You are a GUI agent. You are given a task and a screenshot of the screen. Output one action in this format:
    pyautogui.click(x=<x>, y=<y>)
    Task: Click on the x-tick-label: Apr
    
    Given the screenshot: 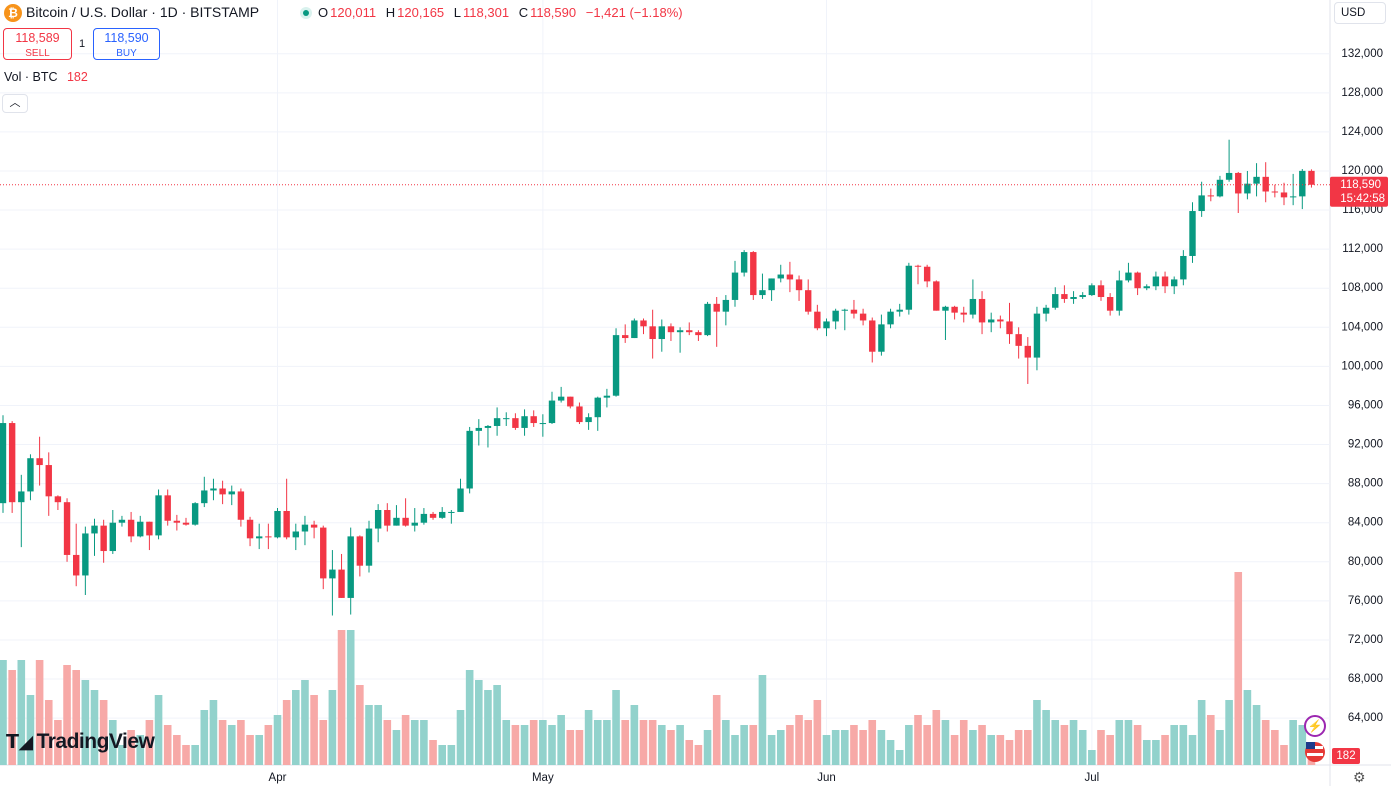 What is the action you would take?
    pyautogui.click(x=278, y=778)
    